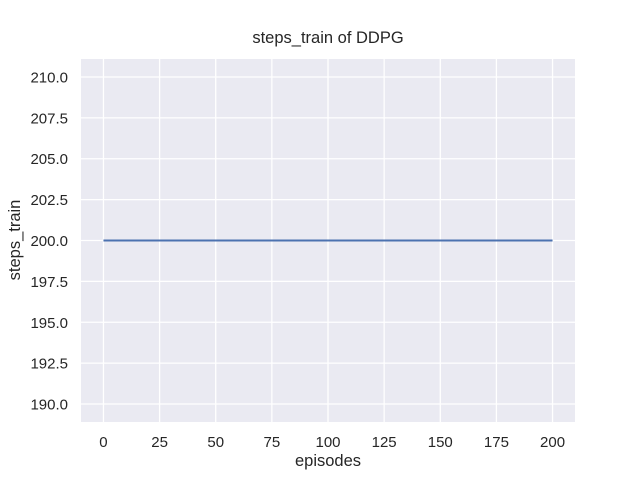  What do you see at coordinates (49, 118) in the screenshot?
I see `y-tick-label: 207.5` at bounding box center [49, 118].